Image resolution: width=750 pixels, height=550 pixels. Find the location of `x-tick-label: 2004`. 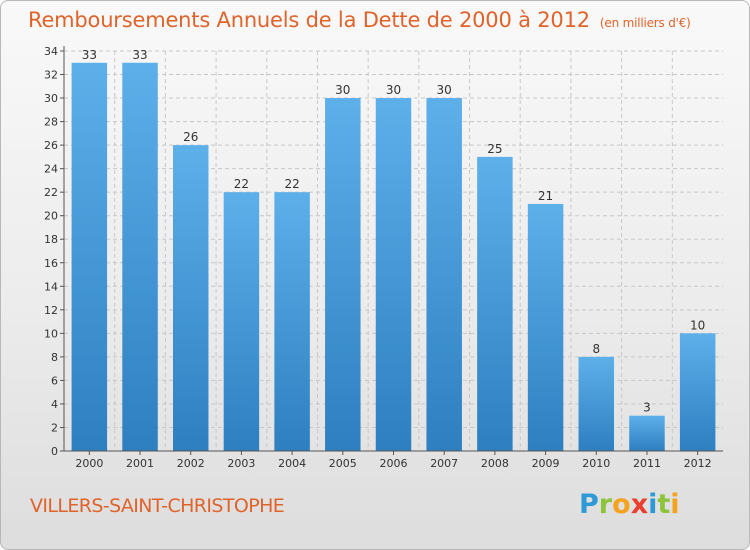

x-tick-label: 2004 is located at coordinates (292, 463).